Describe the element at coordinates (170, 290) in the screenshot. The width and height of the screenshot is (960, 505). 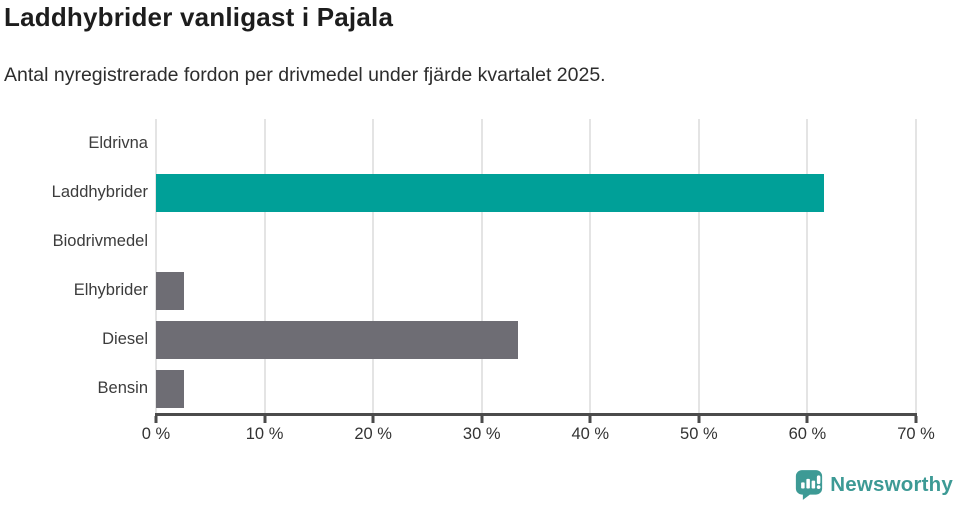
I see `bar-elhybrider` at that location.